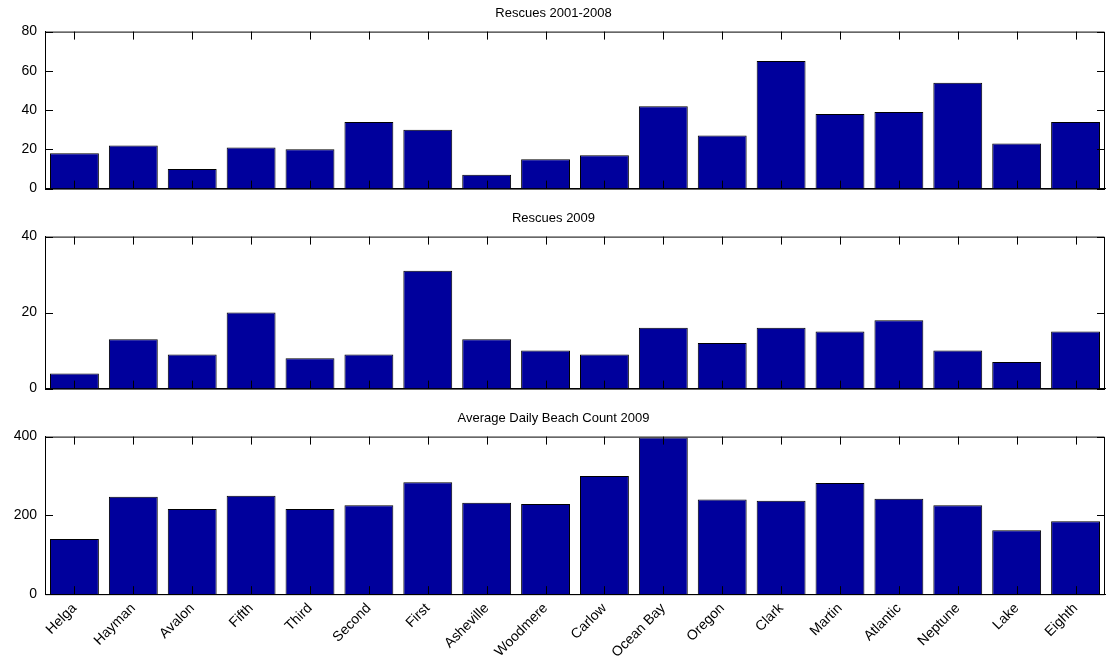  Describe the element at coordinates (25, 435) in the screenshot. I see `y-tick-label: 400` at that location.